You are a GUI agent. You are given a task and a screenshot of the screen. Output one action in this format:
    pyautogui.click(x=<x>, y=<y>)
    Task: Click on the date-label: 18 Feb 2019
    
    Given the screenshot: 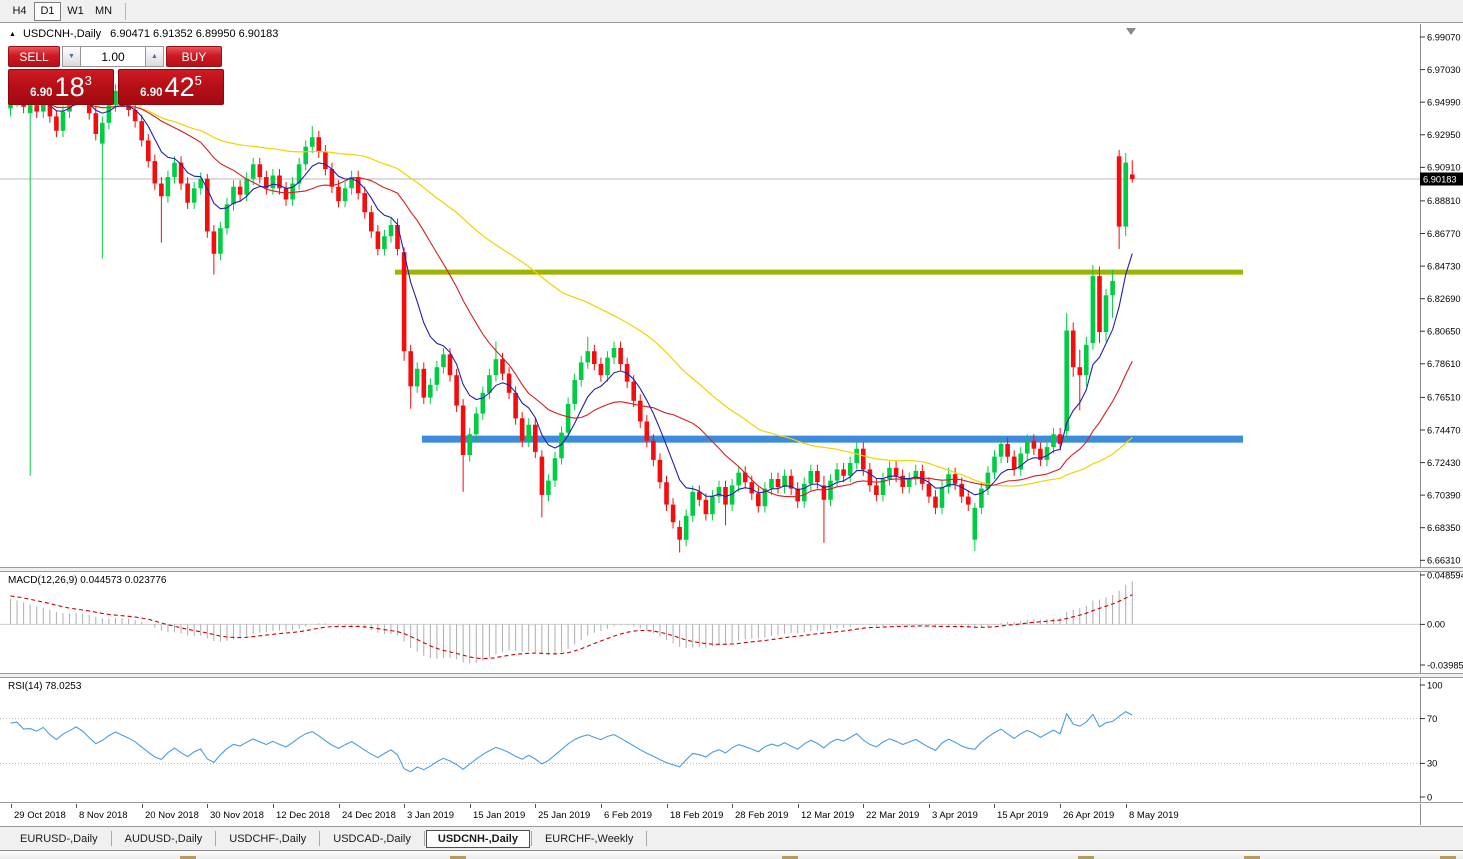 What is the action you would take?
    pyautogui.click(x=697, y=815)
    